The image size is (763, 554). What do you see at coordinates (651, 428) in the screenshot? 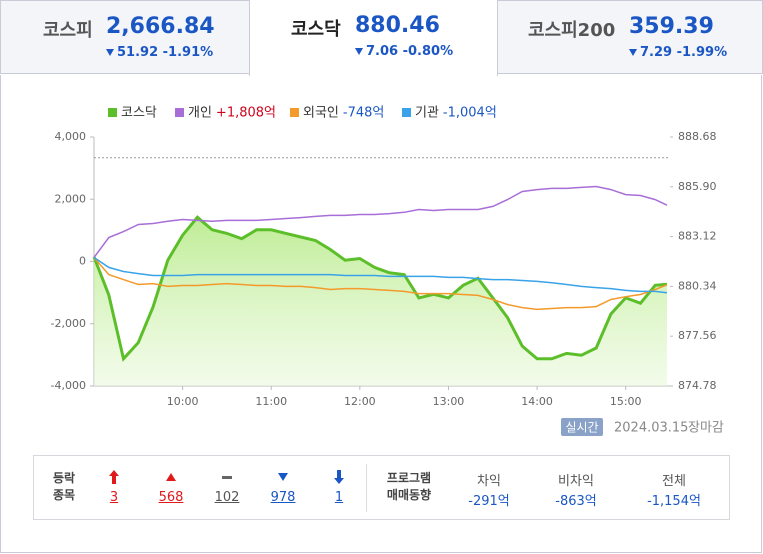
I see `date: 2024.03.15` at bounding box center [651, 428].